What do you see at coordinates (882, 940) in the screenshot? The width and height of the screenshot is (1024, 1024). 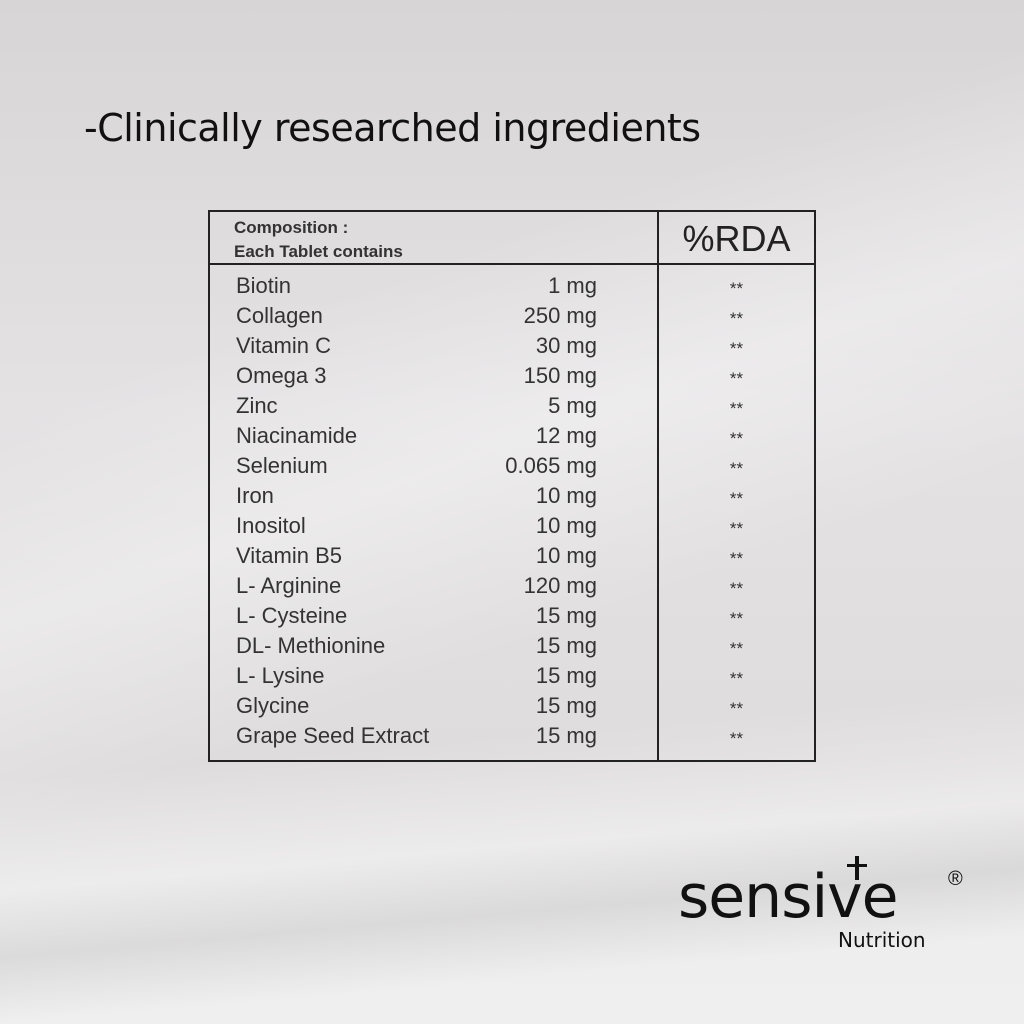 I see `logo-sub: Nutrition` at bounding box center [882, 940].